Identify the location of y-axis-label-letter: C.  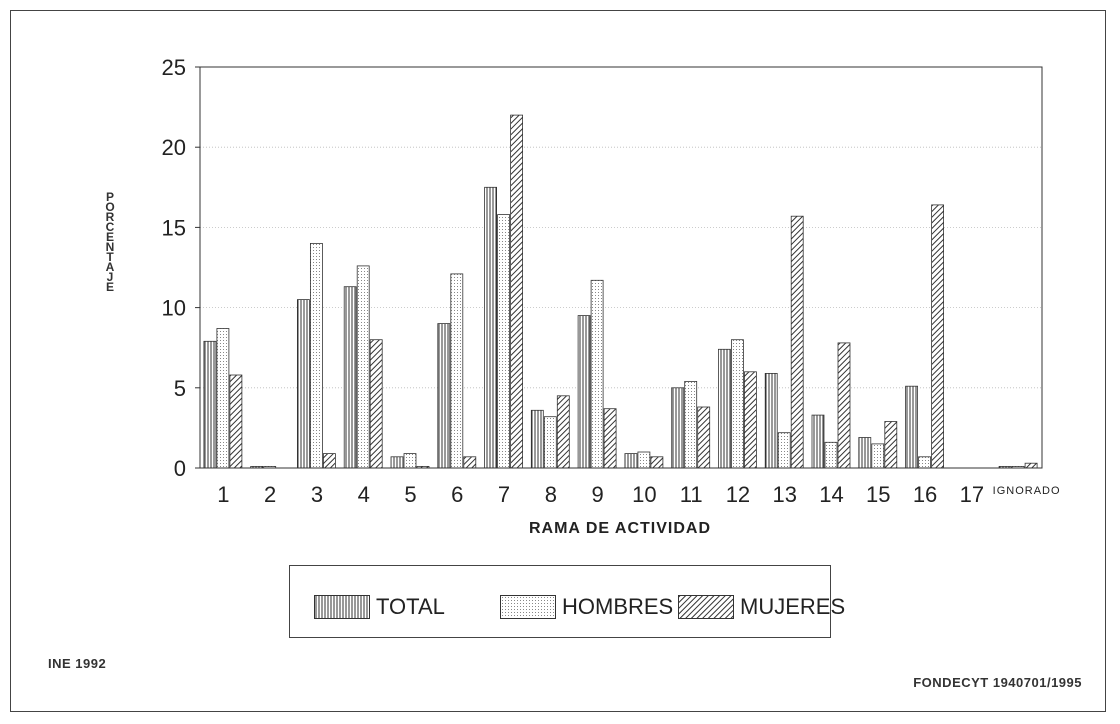
(110, 227).